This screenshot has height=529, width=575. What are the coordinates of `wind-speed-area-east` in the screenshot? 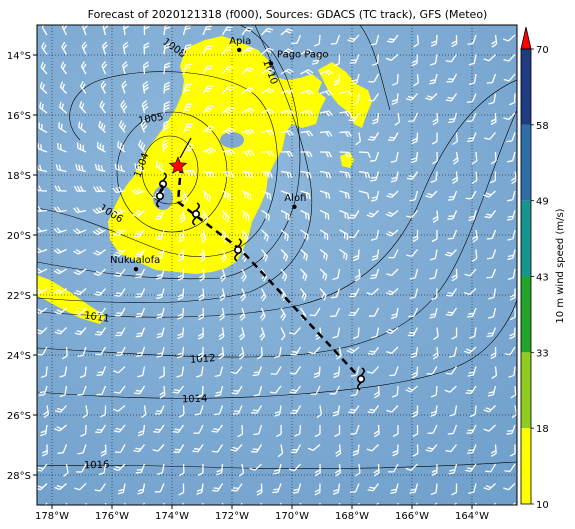 It's located at (345, 95).